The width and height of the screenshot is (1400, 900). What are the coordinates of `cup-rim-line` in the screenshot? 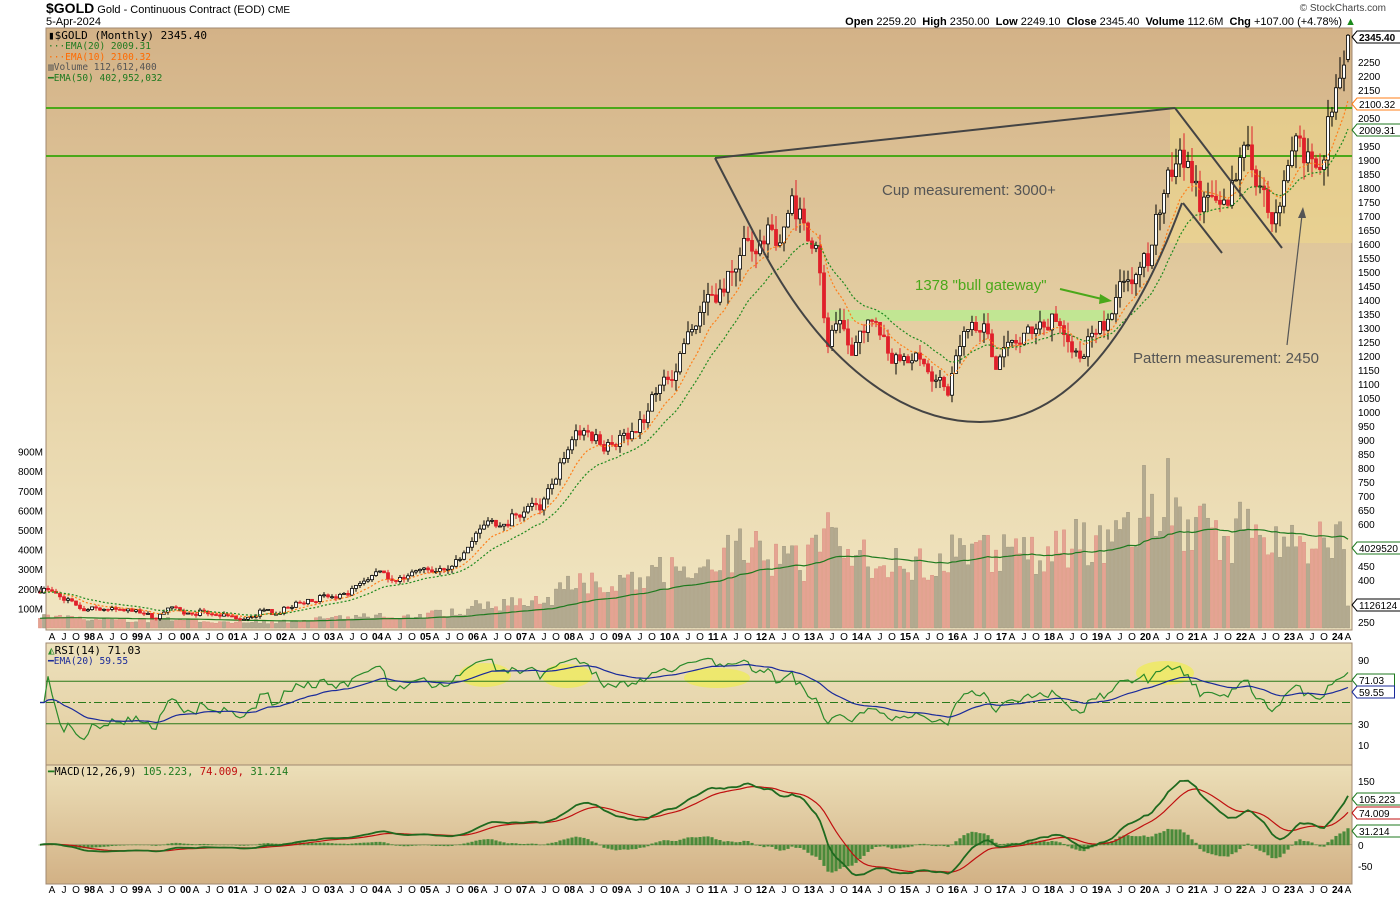 It's located at (945, 133).